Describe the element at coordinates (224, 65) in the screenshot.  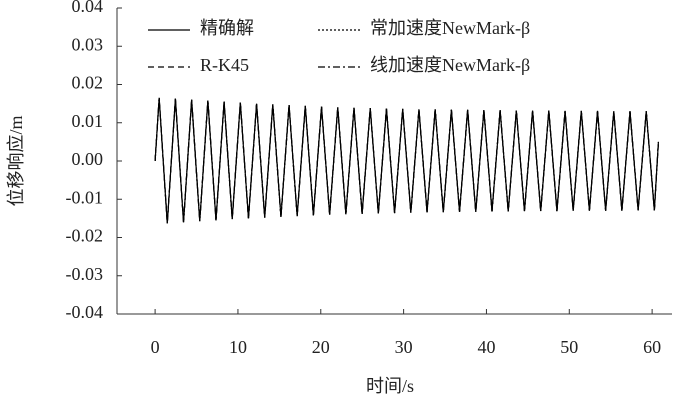
I see `legend-label: R-K45` at that location.